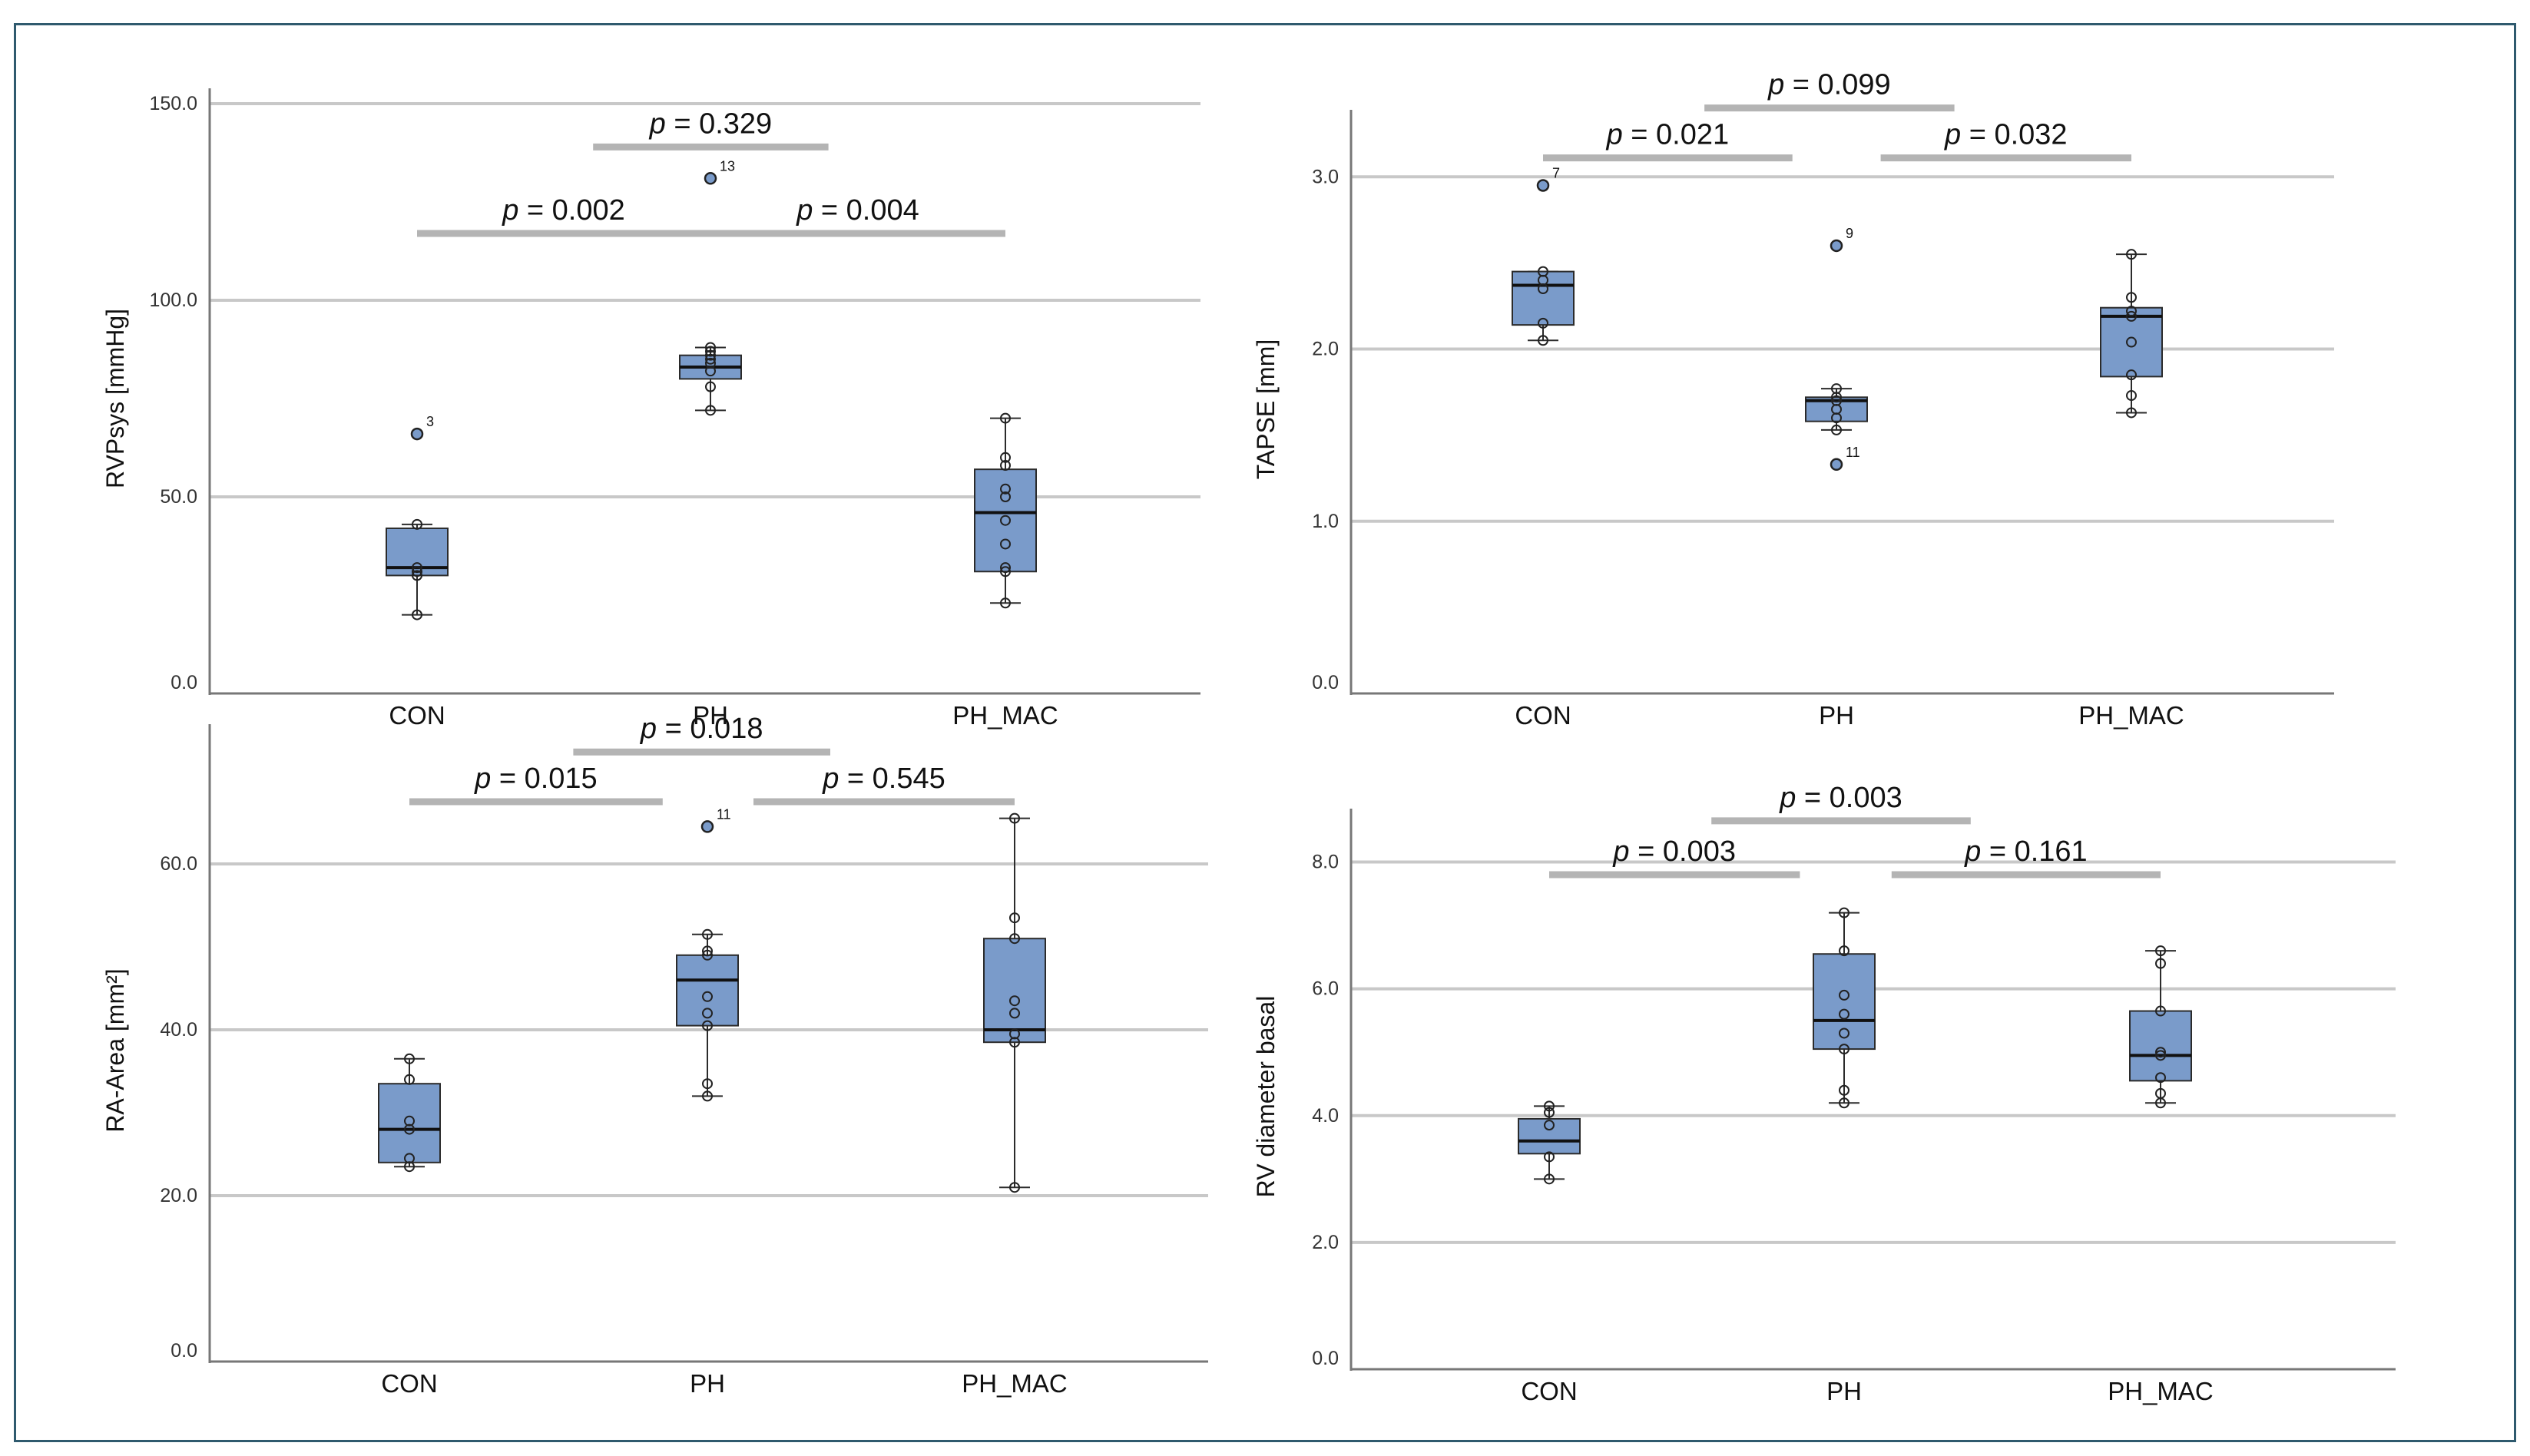 The width and height of the screenshot is (2530, 1456). What do you see at coordinates (1325, 176) in the screenshot?
I see `y-tick-label: 3.0` at bounding box center [1325, 176].